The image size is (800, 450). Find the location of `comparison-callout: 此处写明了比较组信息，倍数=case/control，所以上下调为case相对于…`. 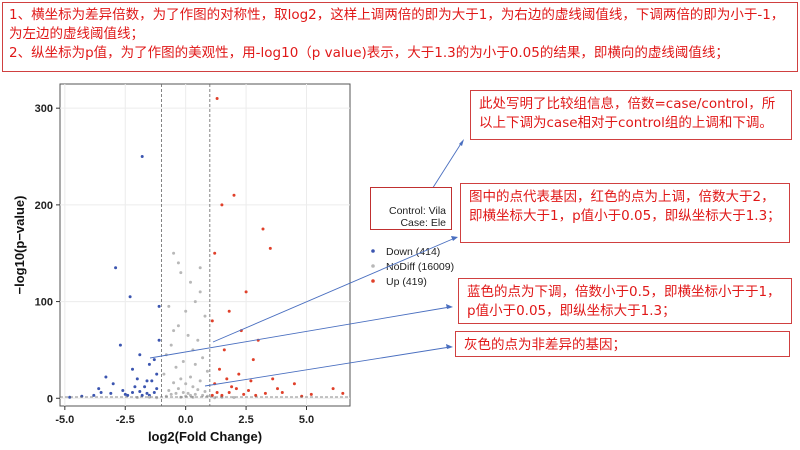

comparison-callout: 此处写明了比较组信息，倍数=case/control，所以上下调为case相对于… is located at coordinates (631, 115).